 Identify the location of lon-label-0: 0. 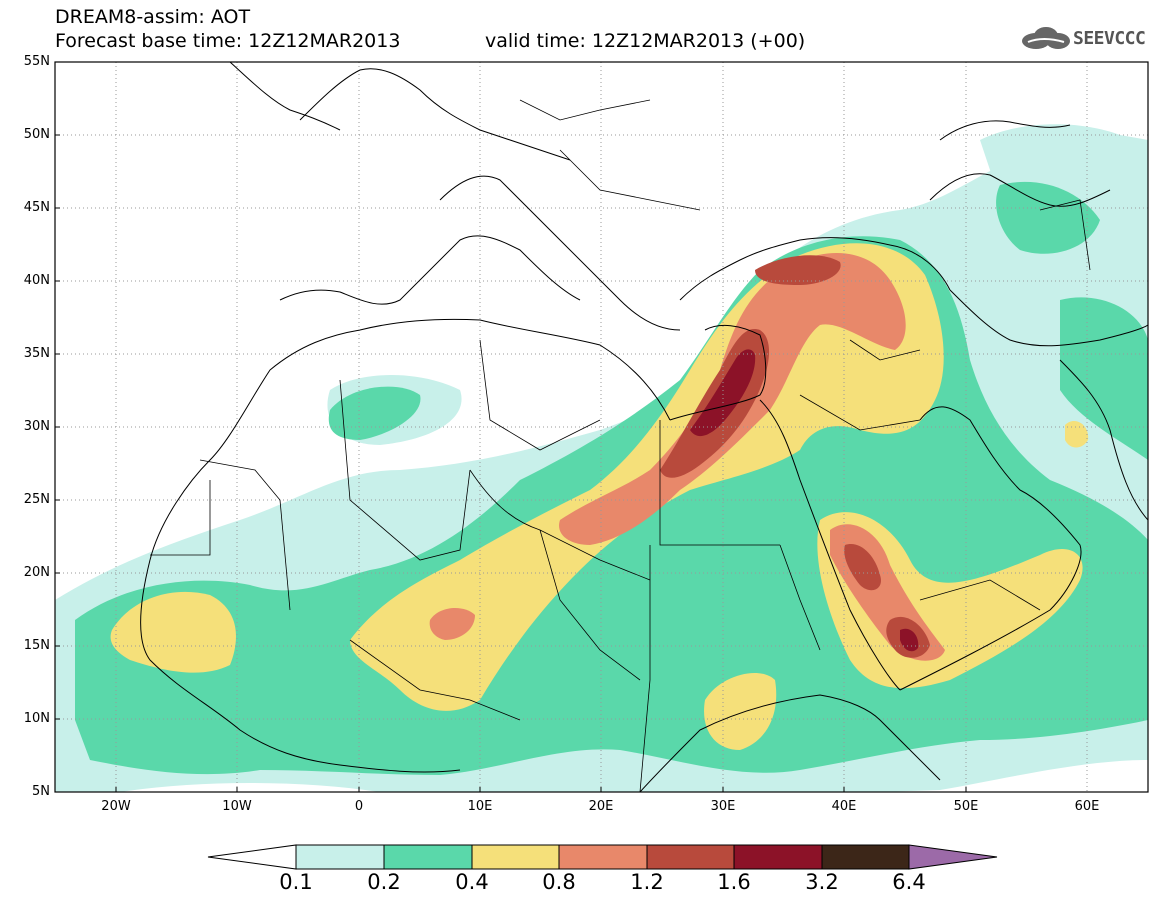
(359, 806).